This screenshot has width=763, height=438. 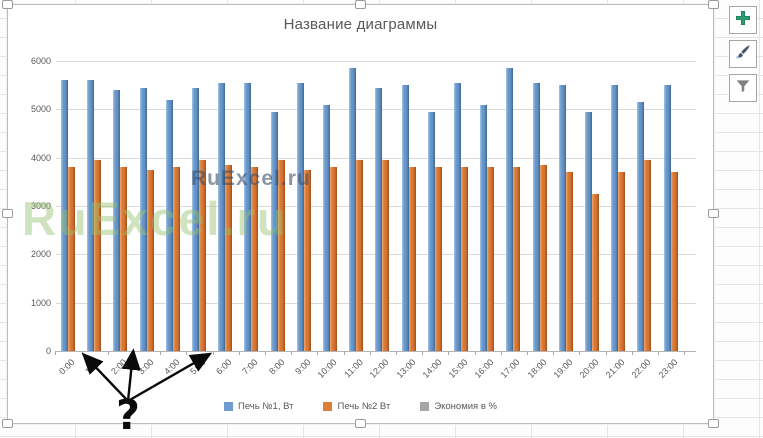 I want to click on x-axis-label: 14:00, so click(x=432, y=369).